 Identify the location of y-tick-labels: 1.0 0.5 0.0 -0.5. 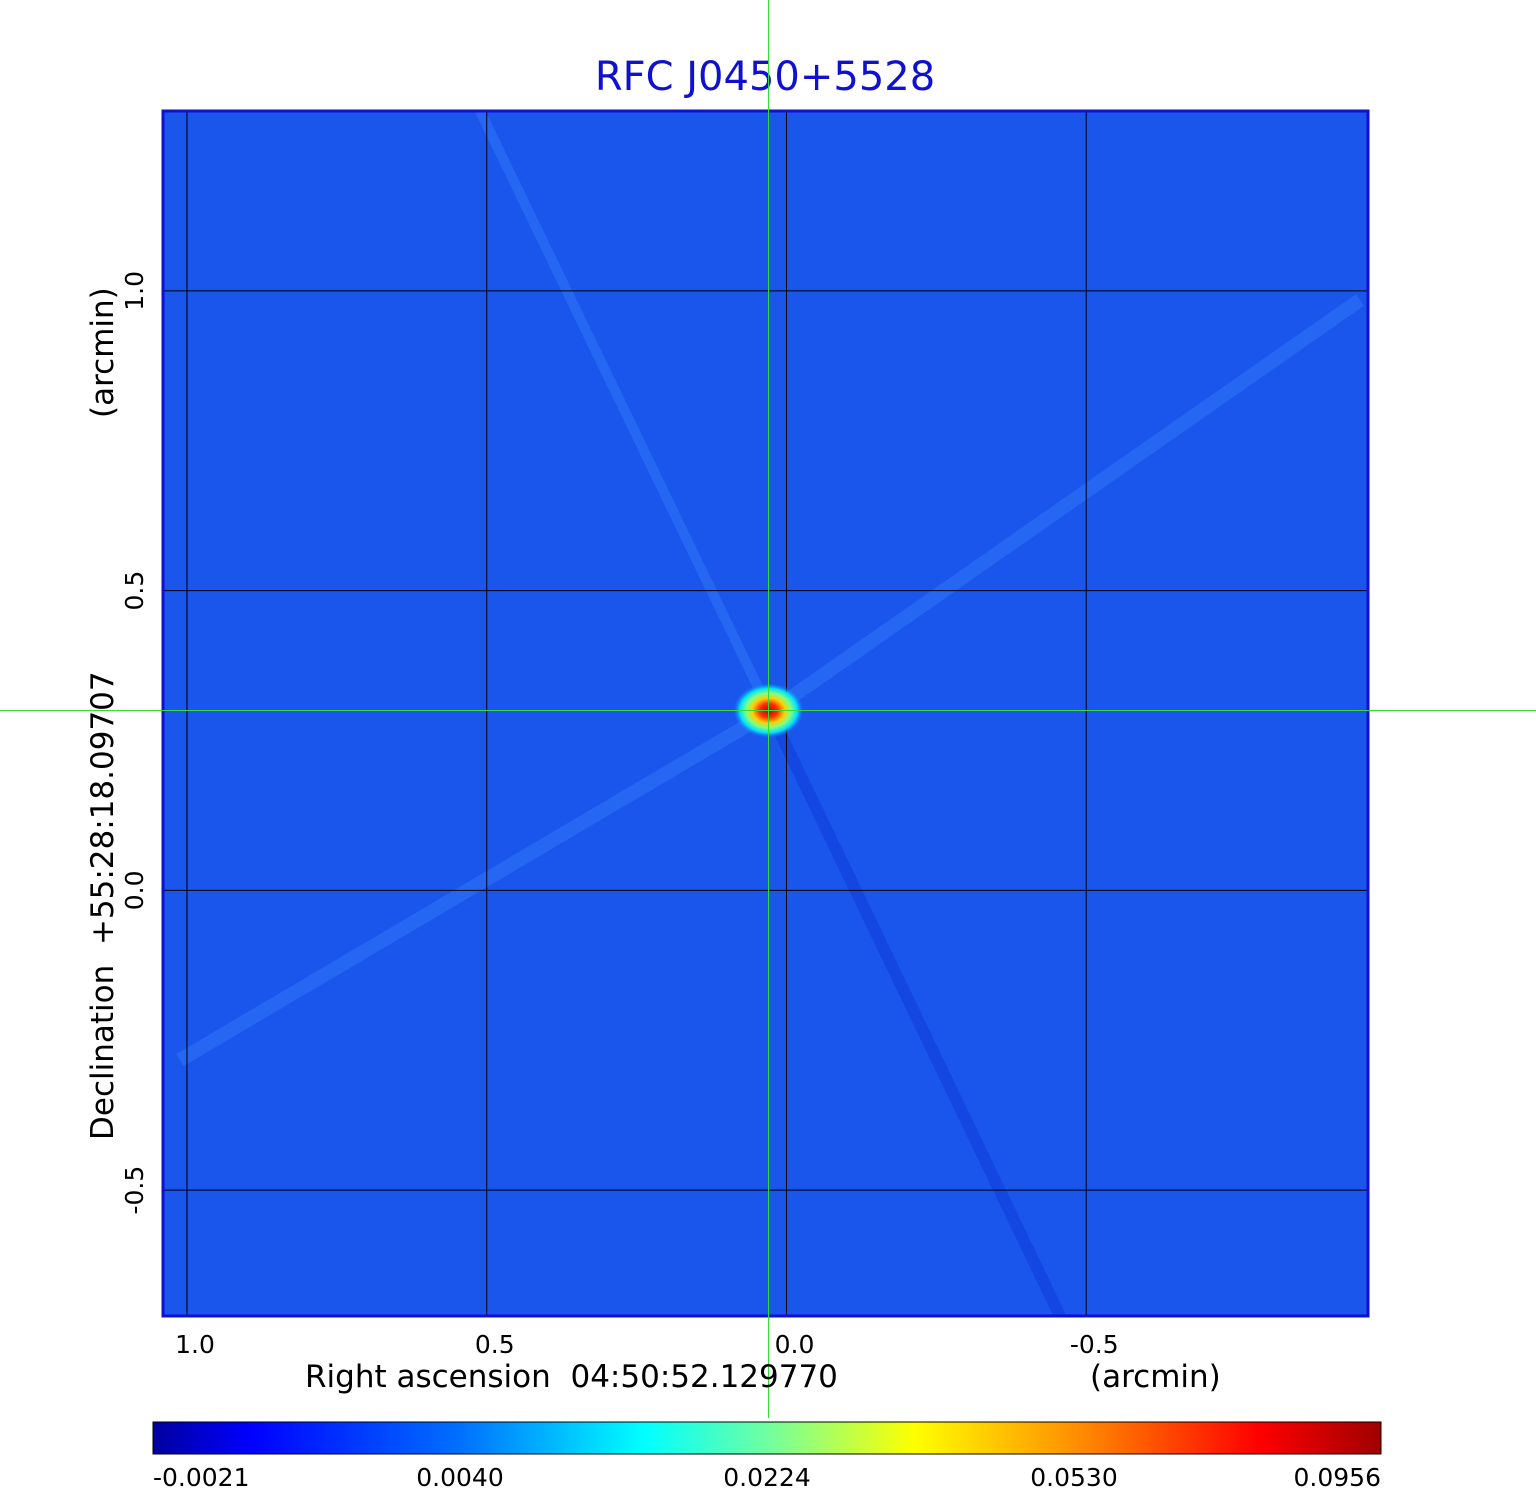
(134, 743).